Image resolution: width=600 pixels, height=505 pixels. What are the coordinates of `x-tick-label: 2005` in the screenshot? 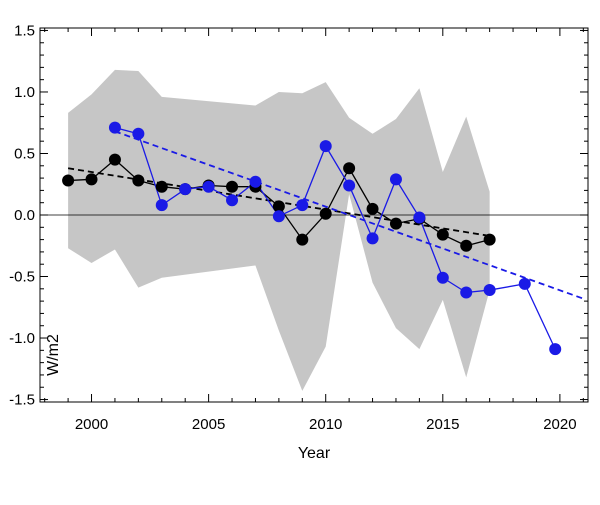 It's located at (208, 424).